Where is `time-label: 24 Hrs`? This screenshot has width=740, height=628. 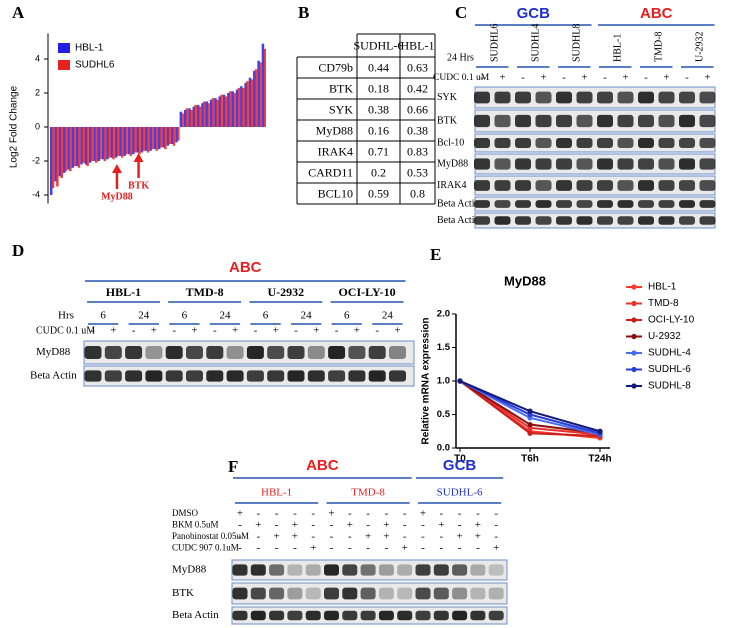 time-label: 24 Hrs is located at coordinates (460, 57).